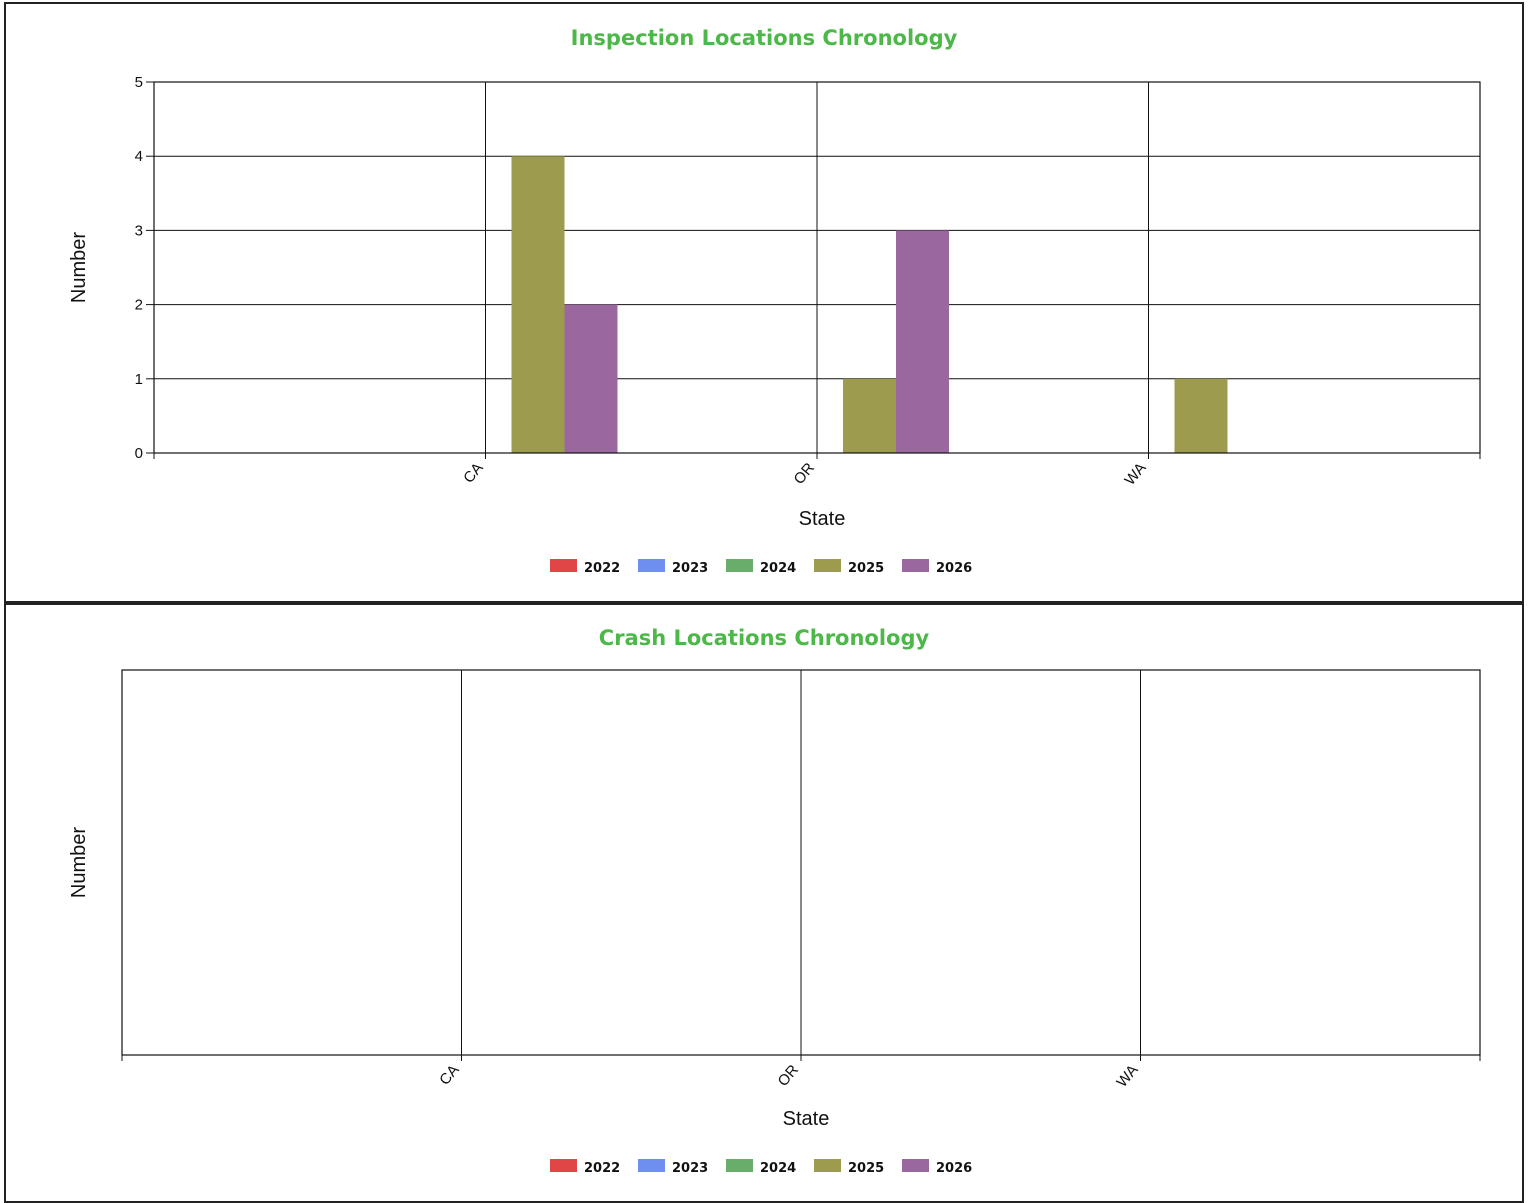 The width and height of the screenshot is (1532, 1203). What do you see at coordinates (1201, 415) in the screenshot?
I see `bar-2025-WA` at bounding box center [1201, 415].